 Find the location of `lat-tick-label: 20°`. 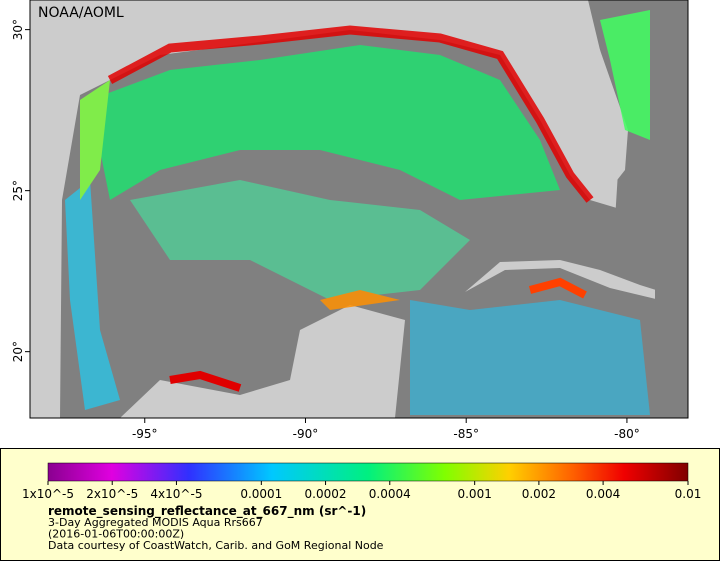

lat-tick-label: 20° is located at coordinates (18, 351).